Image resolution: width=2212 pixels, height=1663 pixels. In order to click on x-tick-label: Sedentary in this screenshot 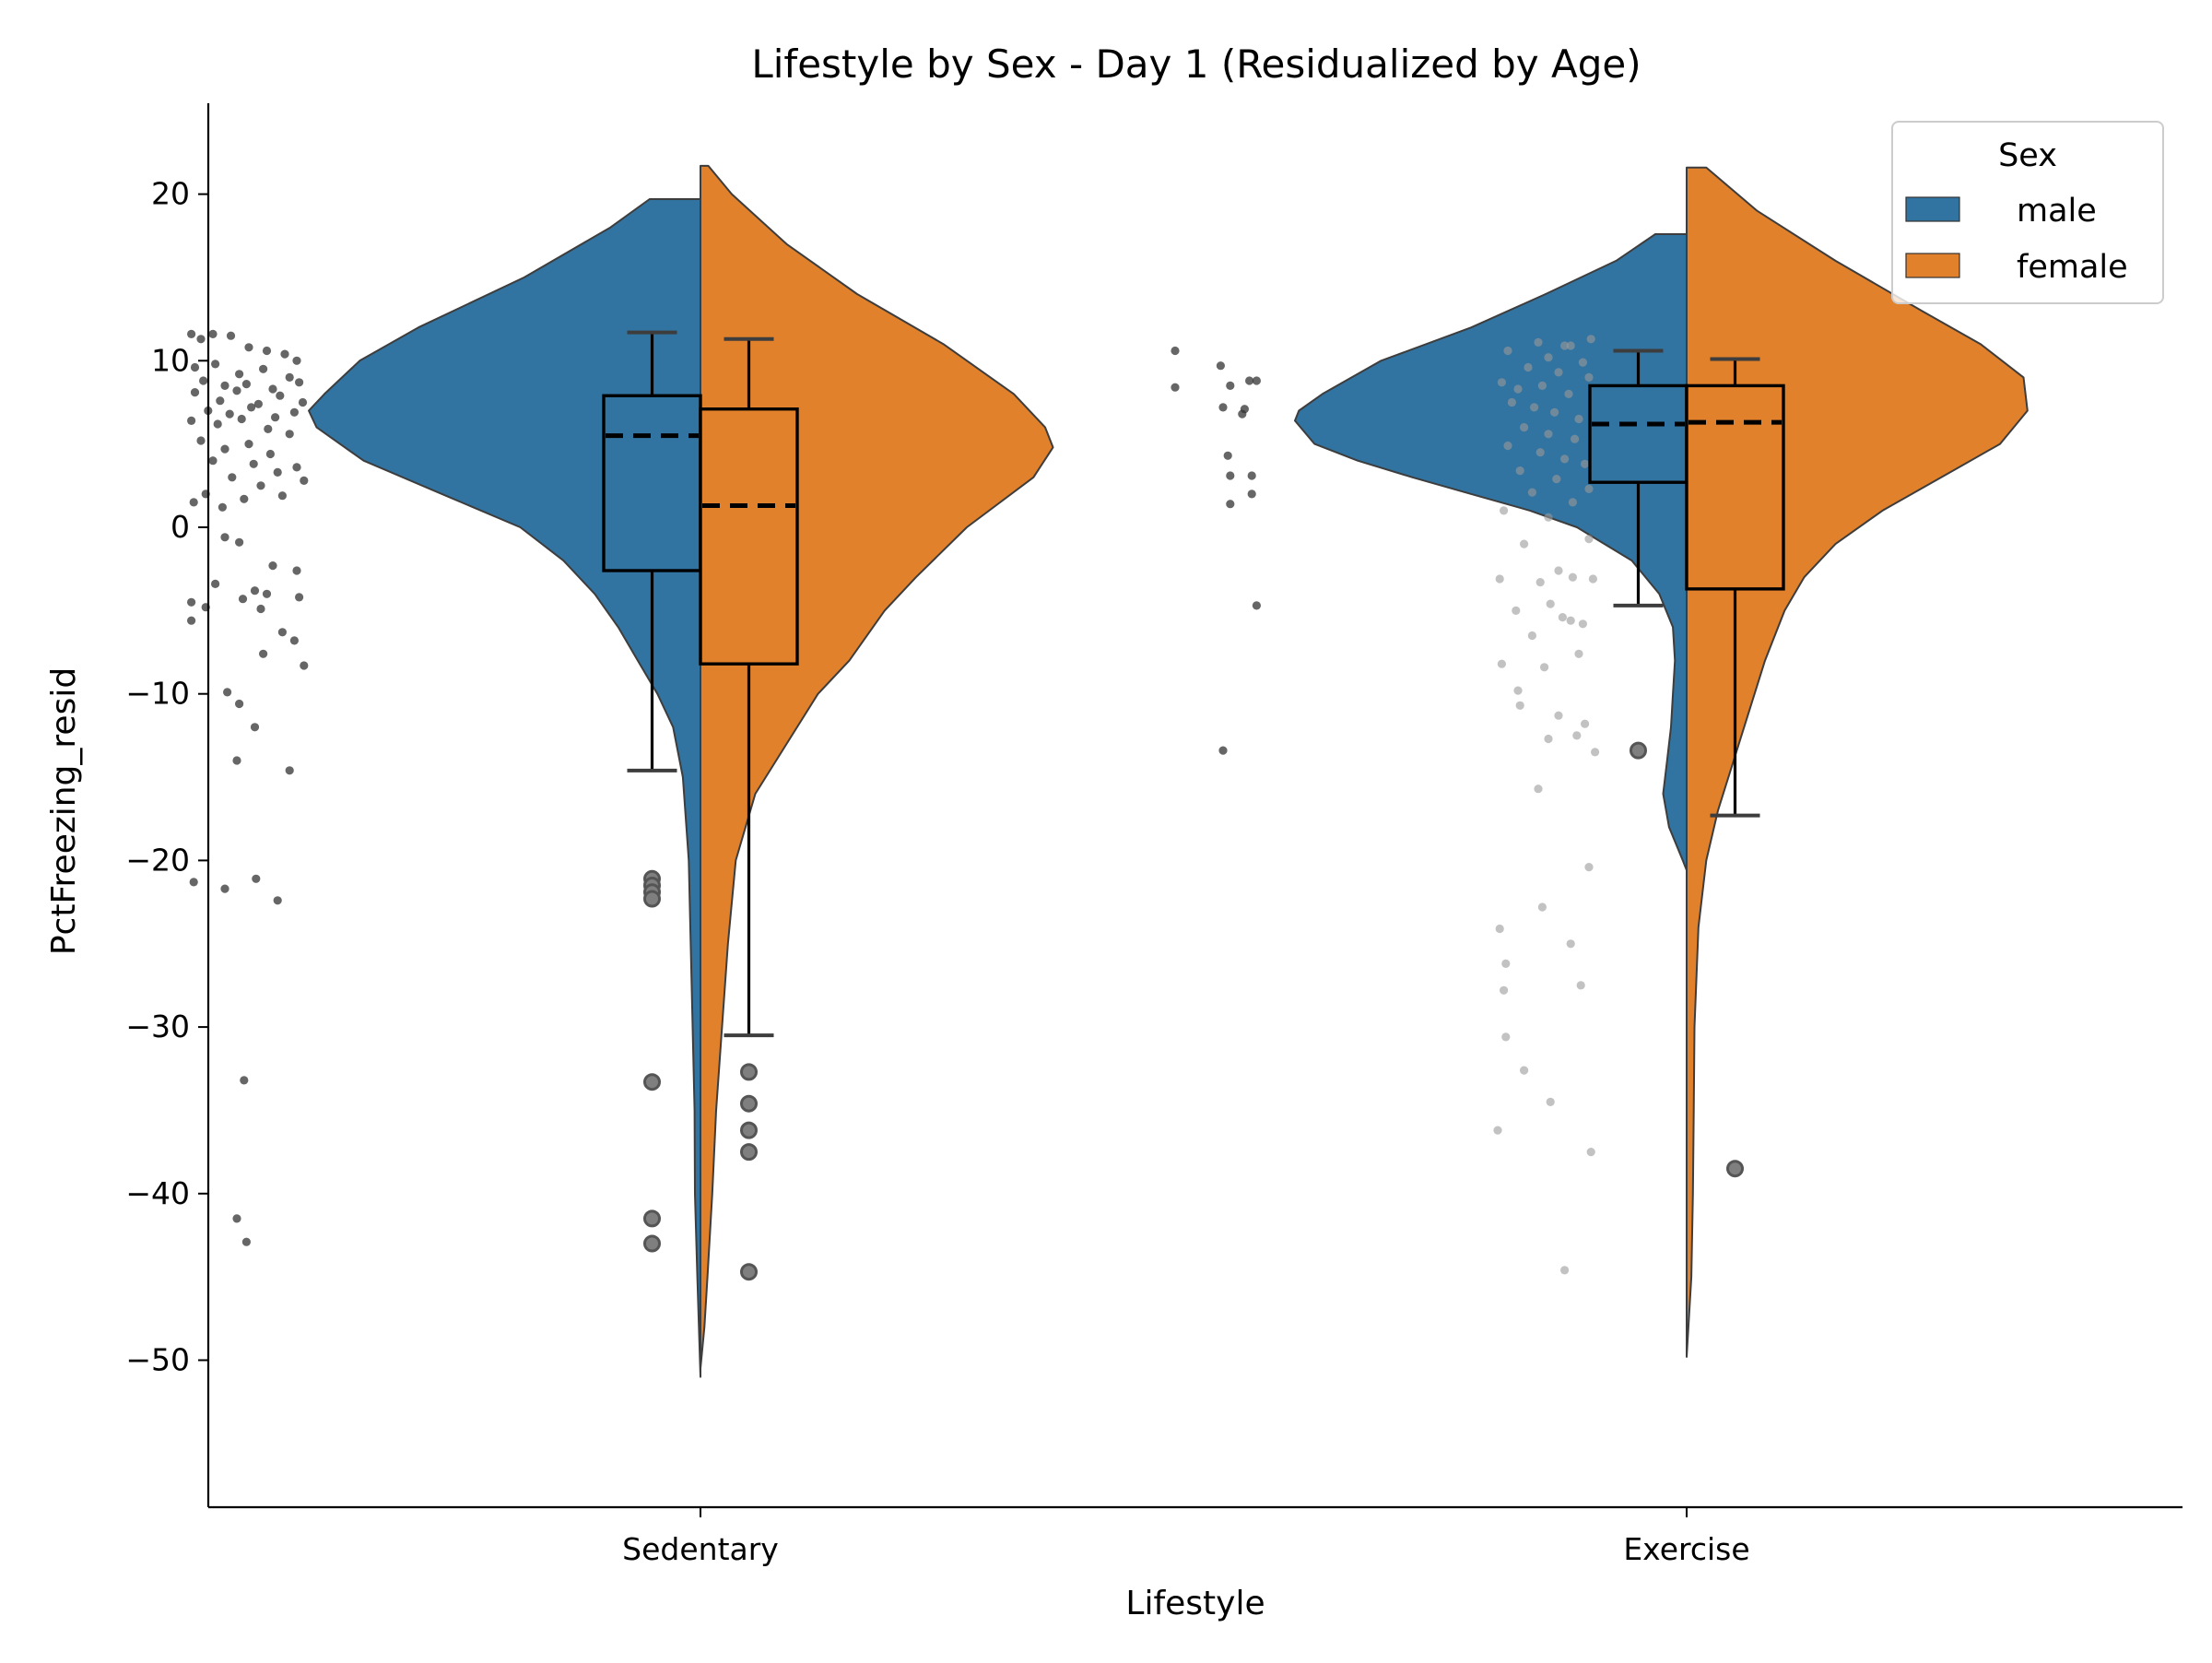, I will do `click(700, 1549)`.